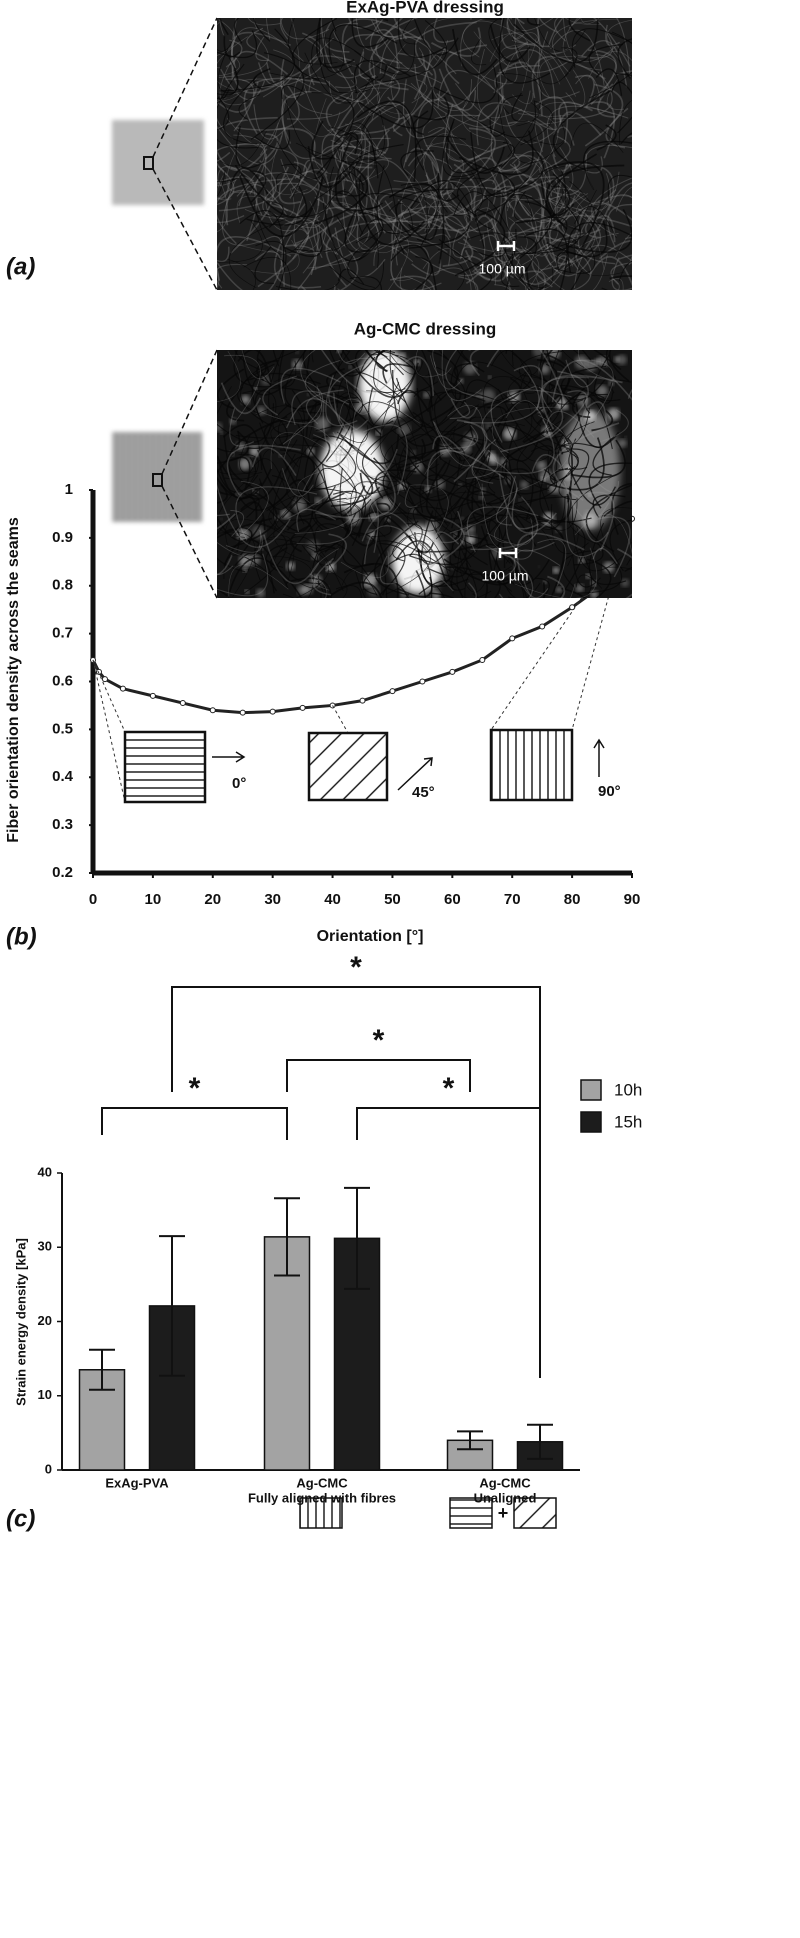 The image size is (800, 1938). Describe the element at coordinates (540, 1441) in the screenshot. I see `error-bar` at that location.